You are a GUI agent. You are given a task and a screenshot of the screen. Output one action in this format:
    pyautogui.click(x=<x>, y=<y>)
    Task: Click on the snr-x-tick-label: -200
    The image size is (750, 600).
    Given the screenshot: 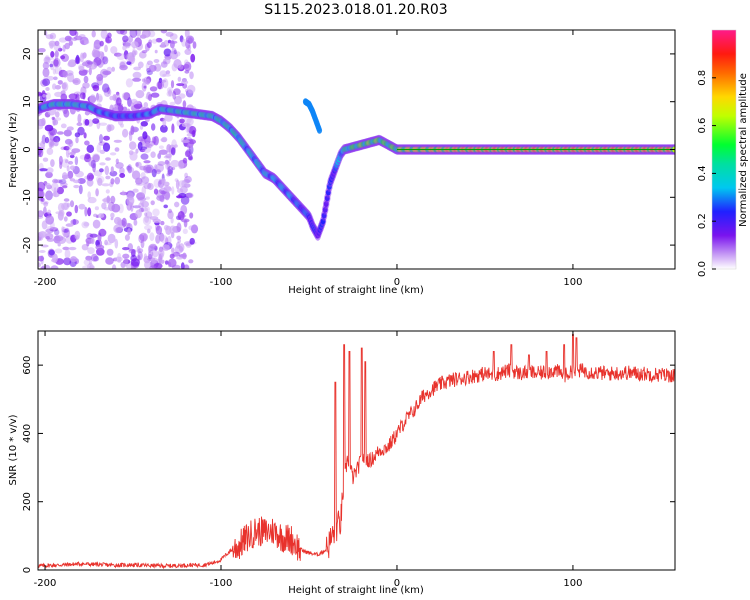 What is the action you would take?
    pyautogui.click(x=45, y=583)
    